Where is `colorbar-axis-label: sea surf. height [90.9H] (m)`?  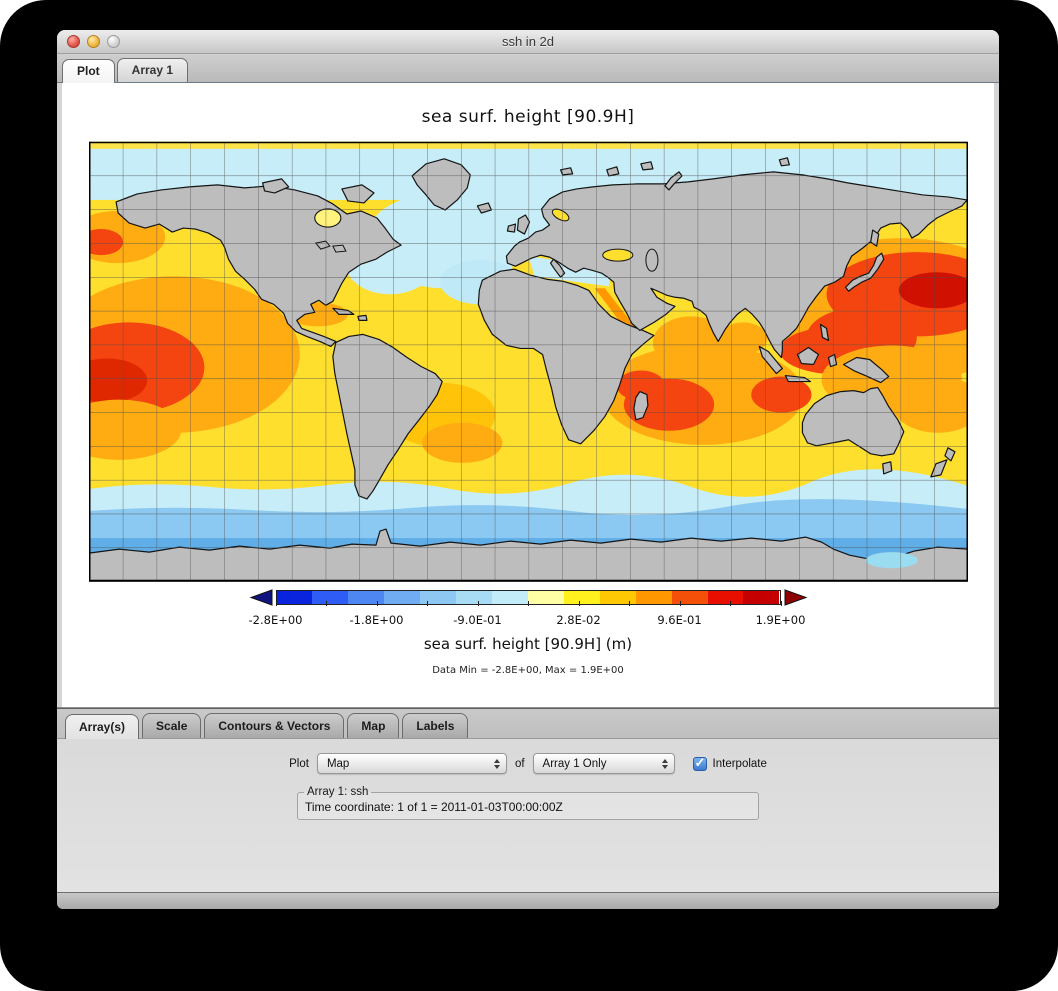
colorbar-axis-label: sea surf. height [90.9H] (m) is located at coordinates (528, 644).